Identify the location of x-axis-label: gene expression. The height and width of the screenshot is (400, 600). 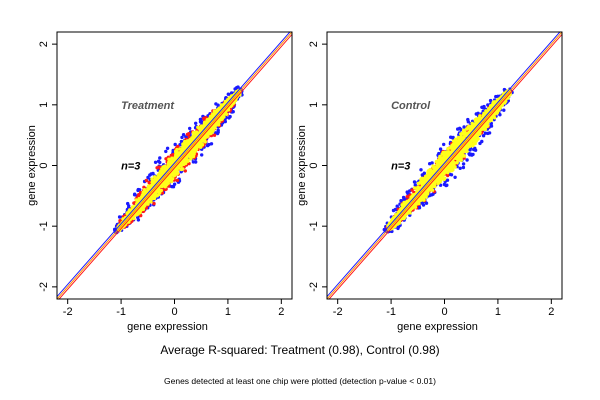
(167, 327).